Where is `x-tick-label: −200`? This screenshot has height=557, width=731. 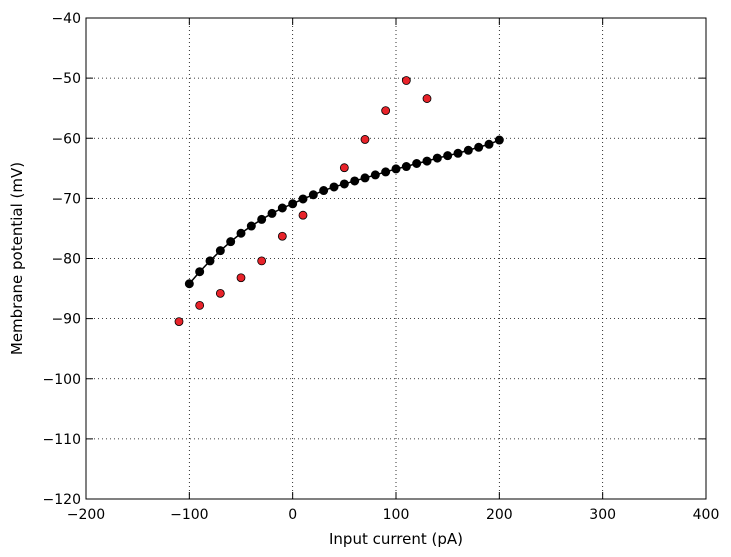
x-tick-label: −200 is located at coordinates (86, 515).